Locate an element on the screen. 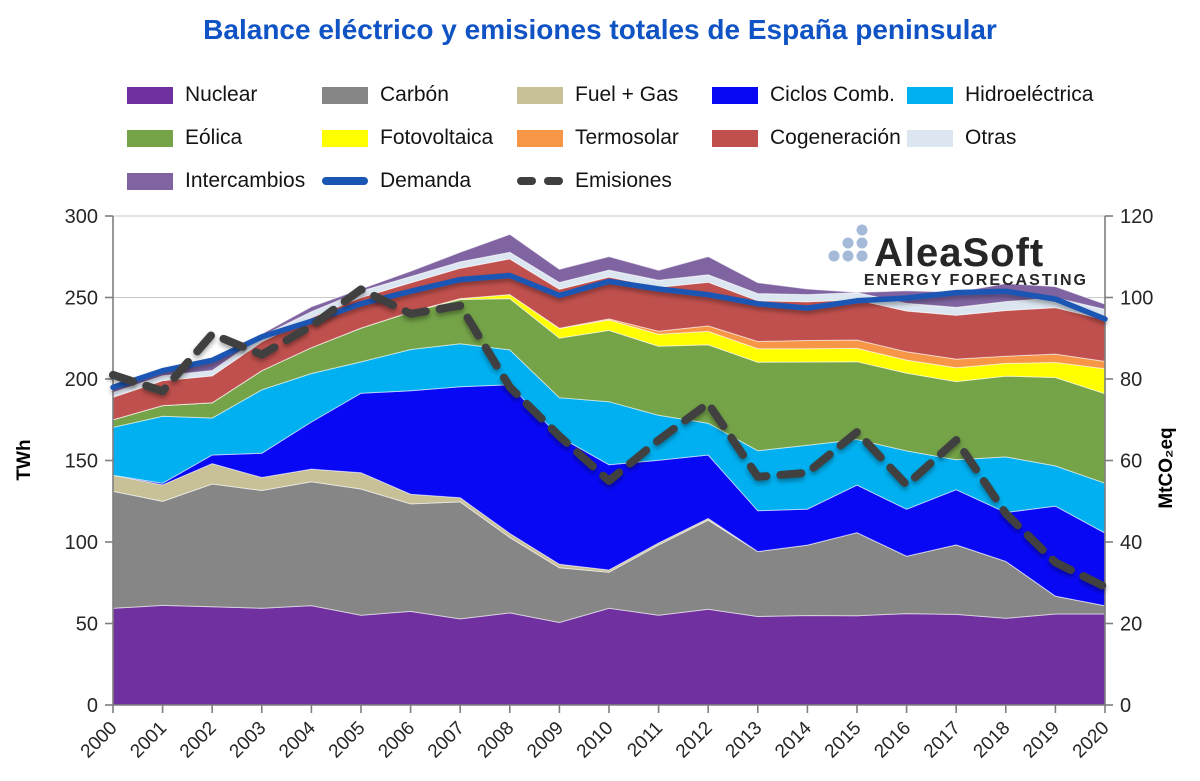 This screenshot has height=781, width=1200. legend-label: Carbón is located at coordinates (414, 94).